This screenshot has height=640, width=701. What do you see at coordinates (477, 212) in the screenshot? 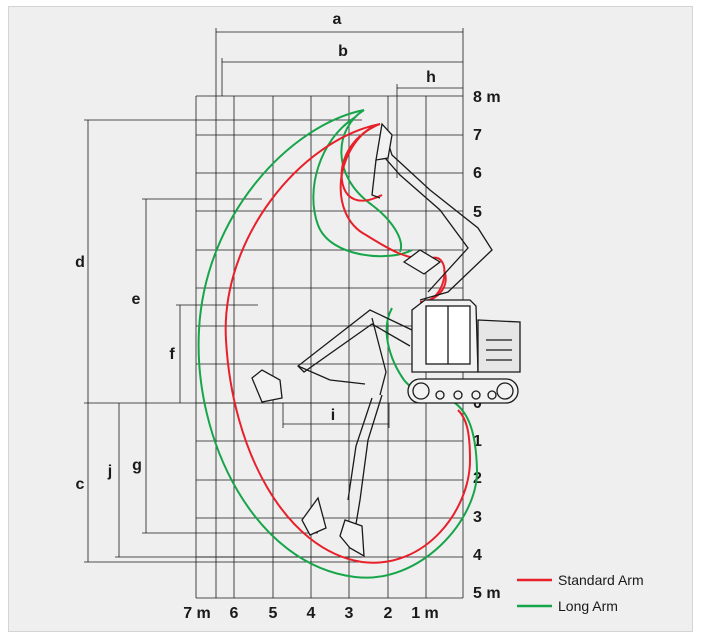
I see `y-label-5: 5` at bounding box center [477, 212].